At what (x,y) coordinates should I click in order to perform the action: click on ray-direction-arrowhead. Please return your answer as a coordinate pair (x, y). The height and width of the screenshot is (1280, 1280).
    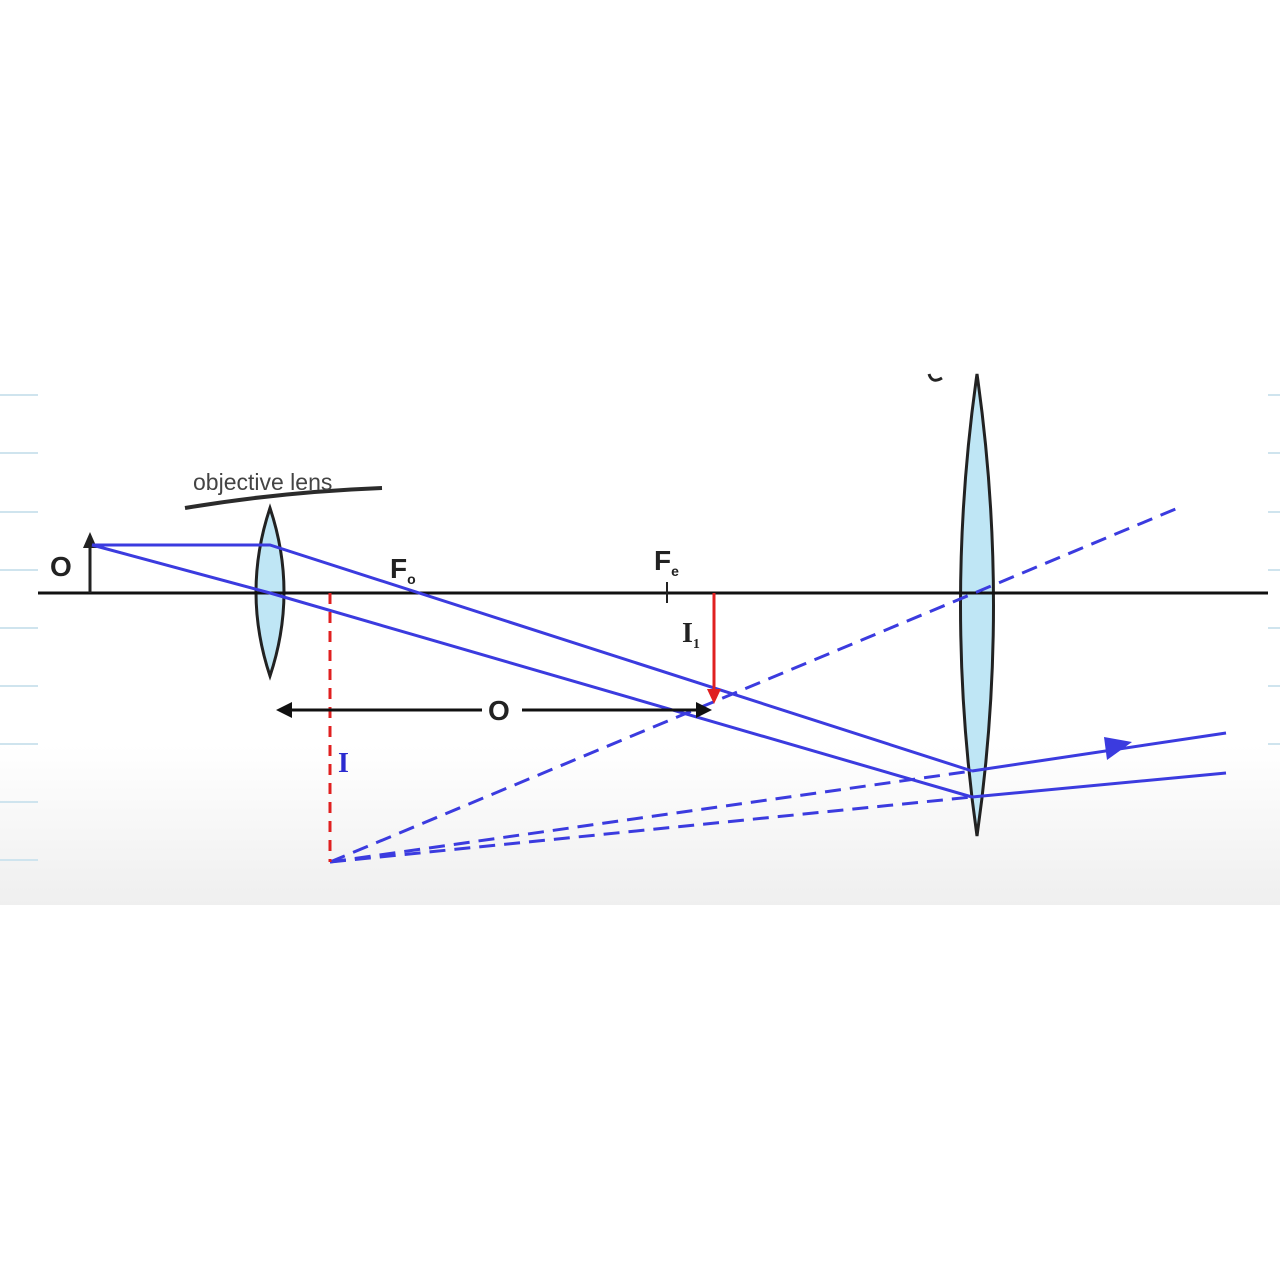
    Looking at the image, I should click on (1118, 748).